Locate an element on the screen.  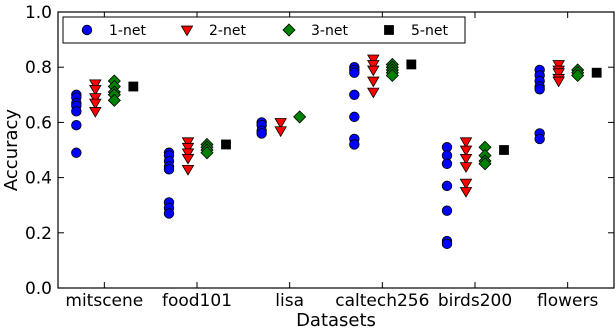
point-3-net-birds200 is located at coordinates (485, 164).